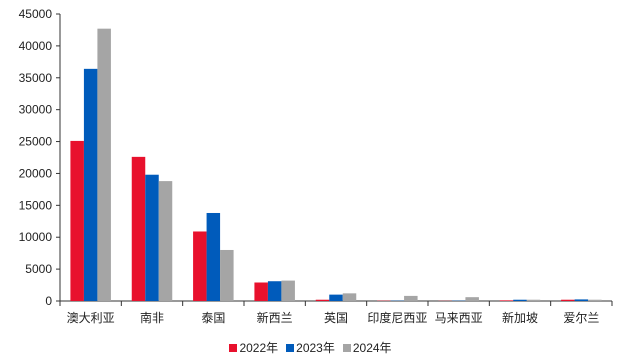 The image size is (621, 358). What do you see at coordinates (48, 301) in the screenshot?
I see `y-tick-label: 0` at bounding box center [48, 301].